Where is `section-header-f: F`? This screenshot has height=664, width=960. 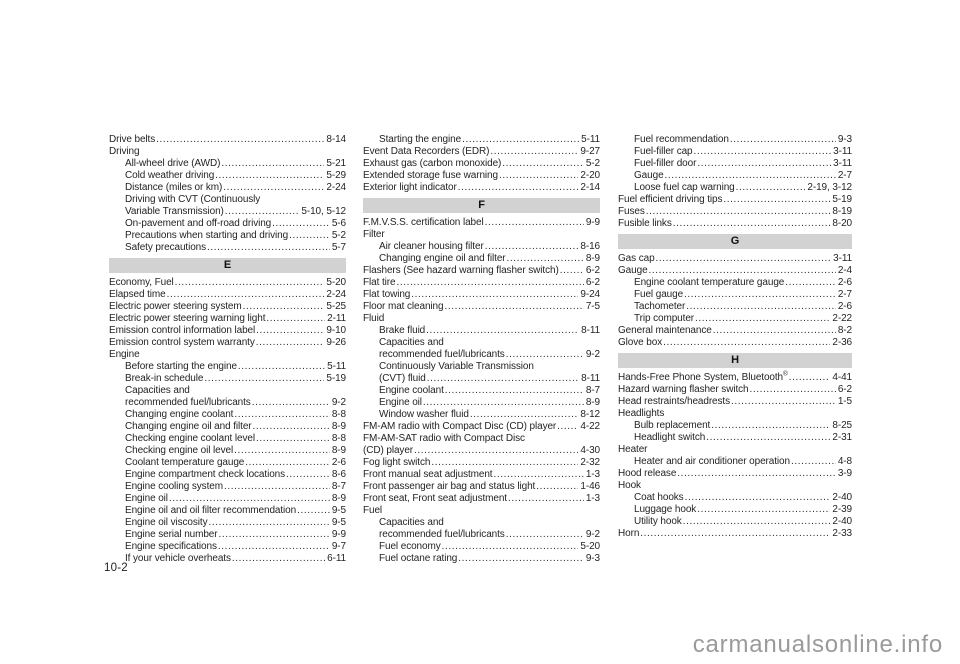
section-header-f: F is located at coordinates (481, 205).